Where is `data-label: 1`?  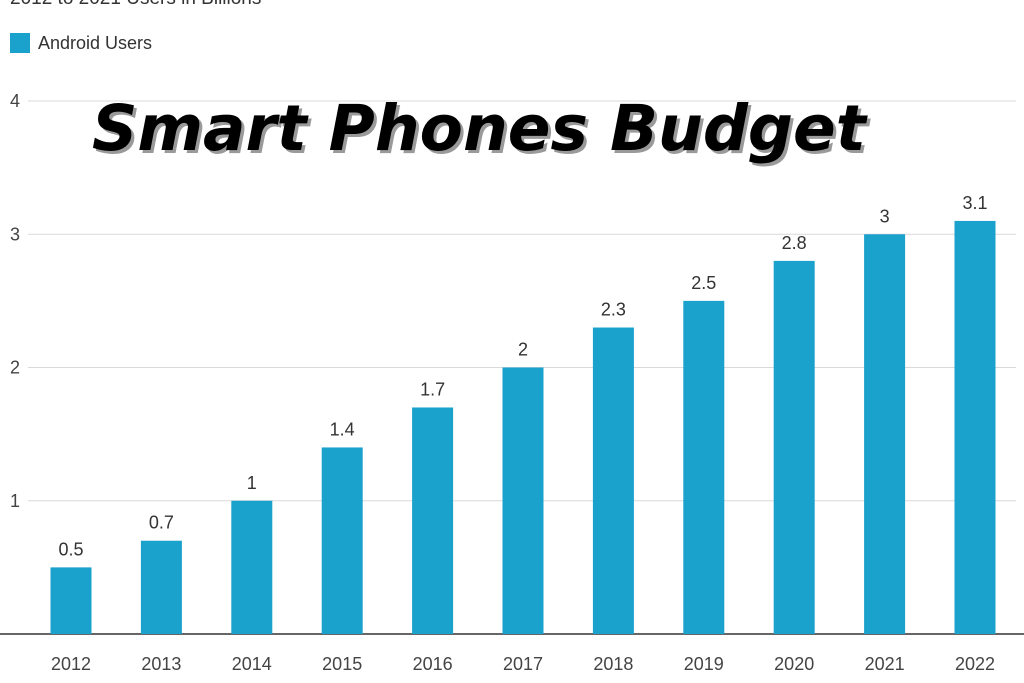 data-label: 1 is located at coordinates (252, 483).